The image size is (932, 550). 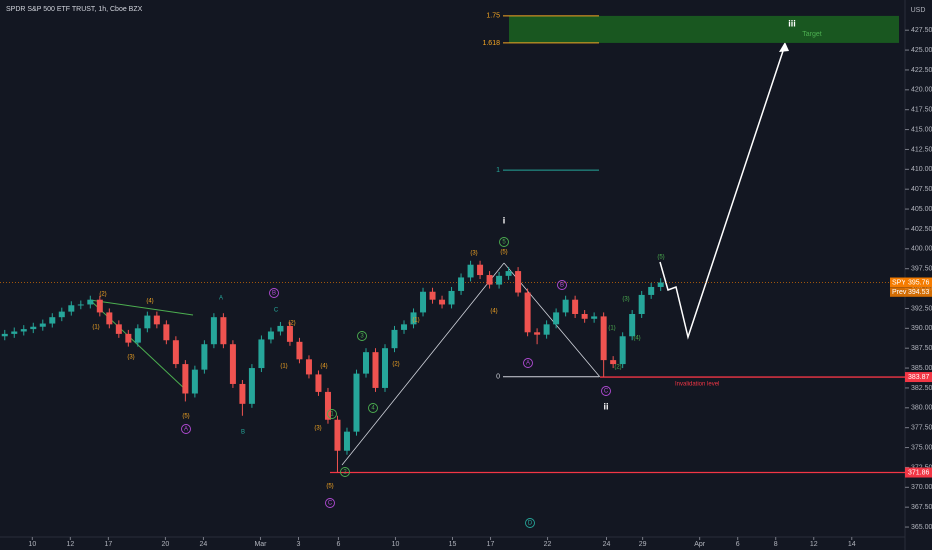 What do you see at coordinates (74, 9) in the screenshot?
I see `chart-title: SPDR S&P 500 ETF TRUST, 1h, Cboe BZX` at bounding box center [74, 9].